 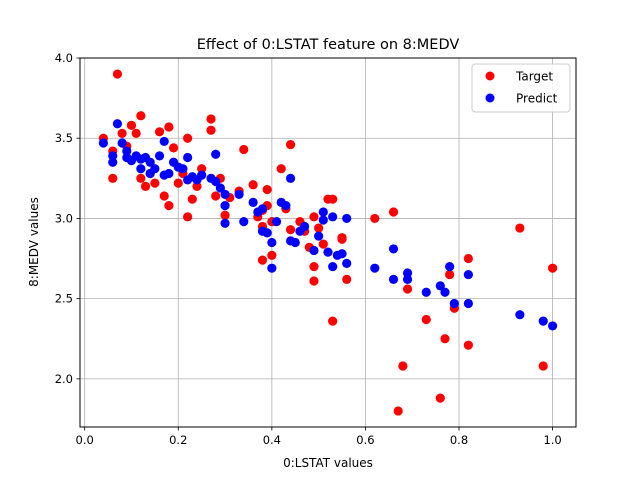 What do you see at coordinates (521, 88) in the screenshot?
I see `legend: Target Predict` at bounding box center [521, 88].